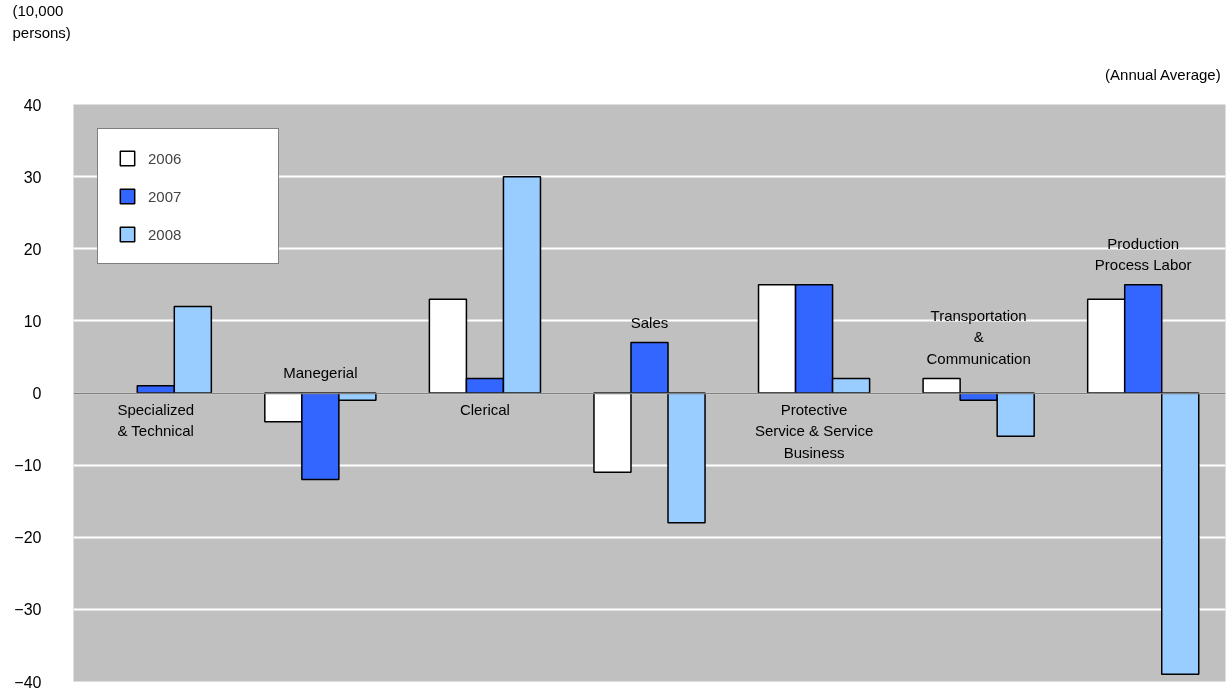 The width and height of the screenshot is (1226, 689). Describe the element at coordinates (320, 372) in the screenshot. I see `x-tick-label: Manegerial` at that location.